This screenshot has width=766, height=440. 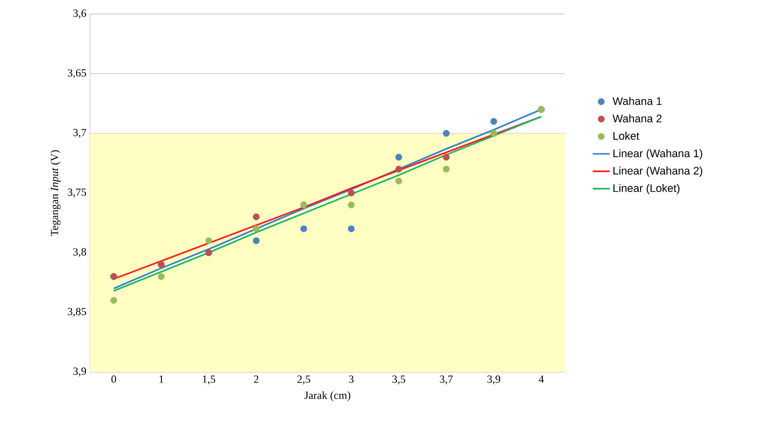 I want to click on y-tick-label: 3,85, so click(x=77, y=312).